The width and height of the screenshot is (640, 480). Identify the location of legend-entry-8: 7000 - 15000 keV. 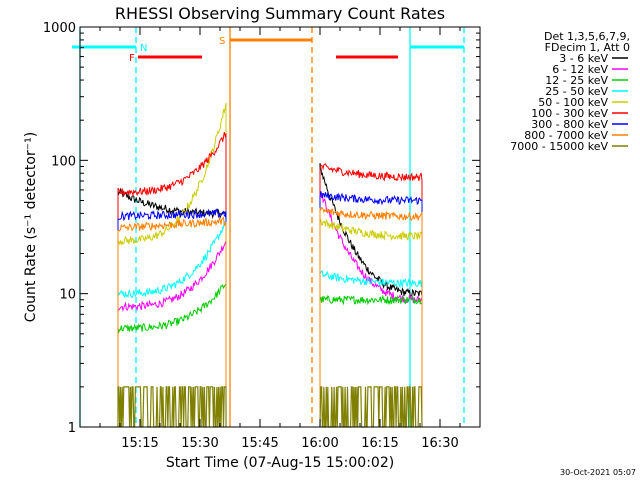
(559, 146).